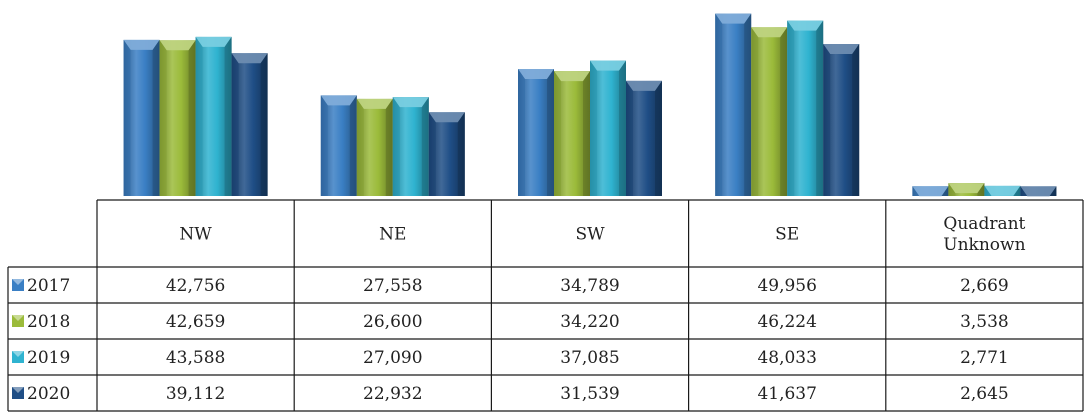 The image size is (1085, 413). What do you see at coordinates (786, 286) in the screenshot?
I see `table-cell-value: 49,956` at bounding box center [786, 286].